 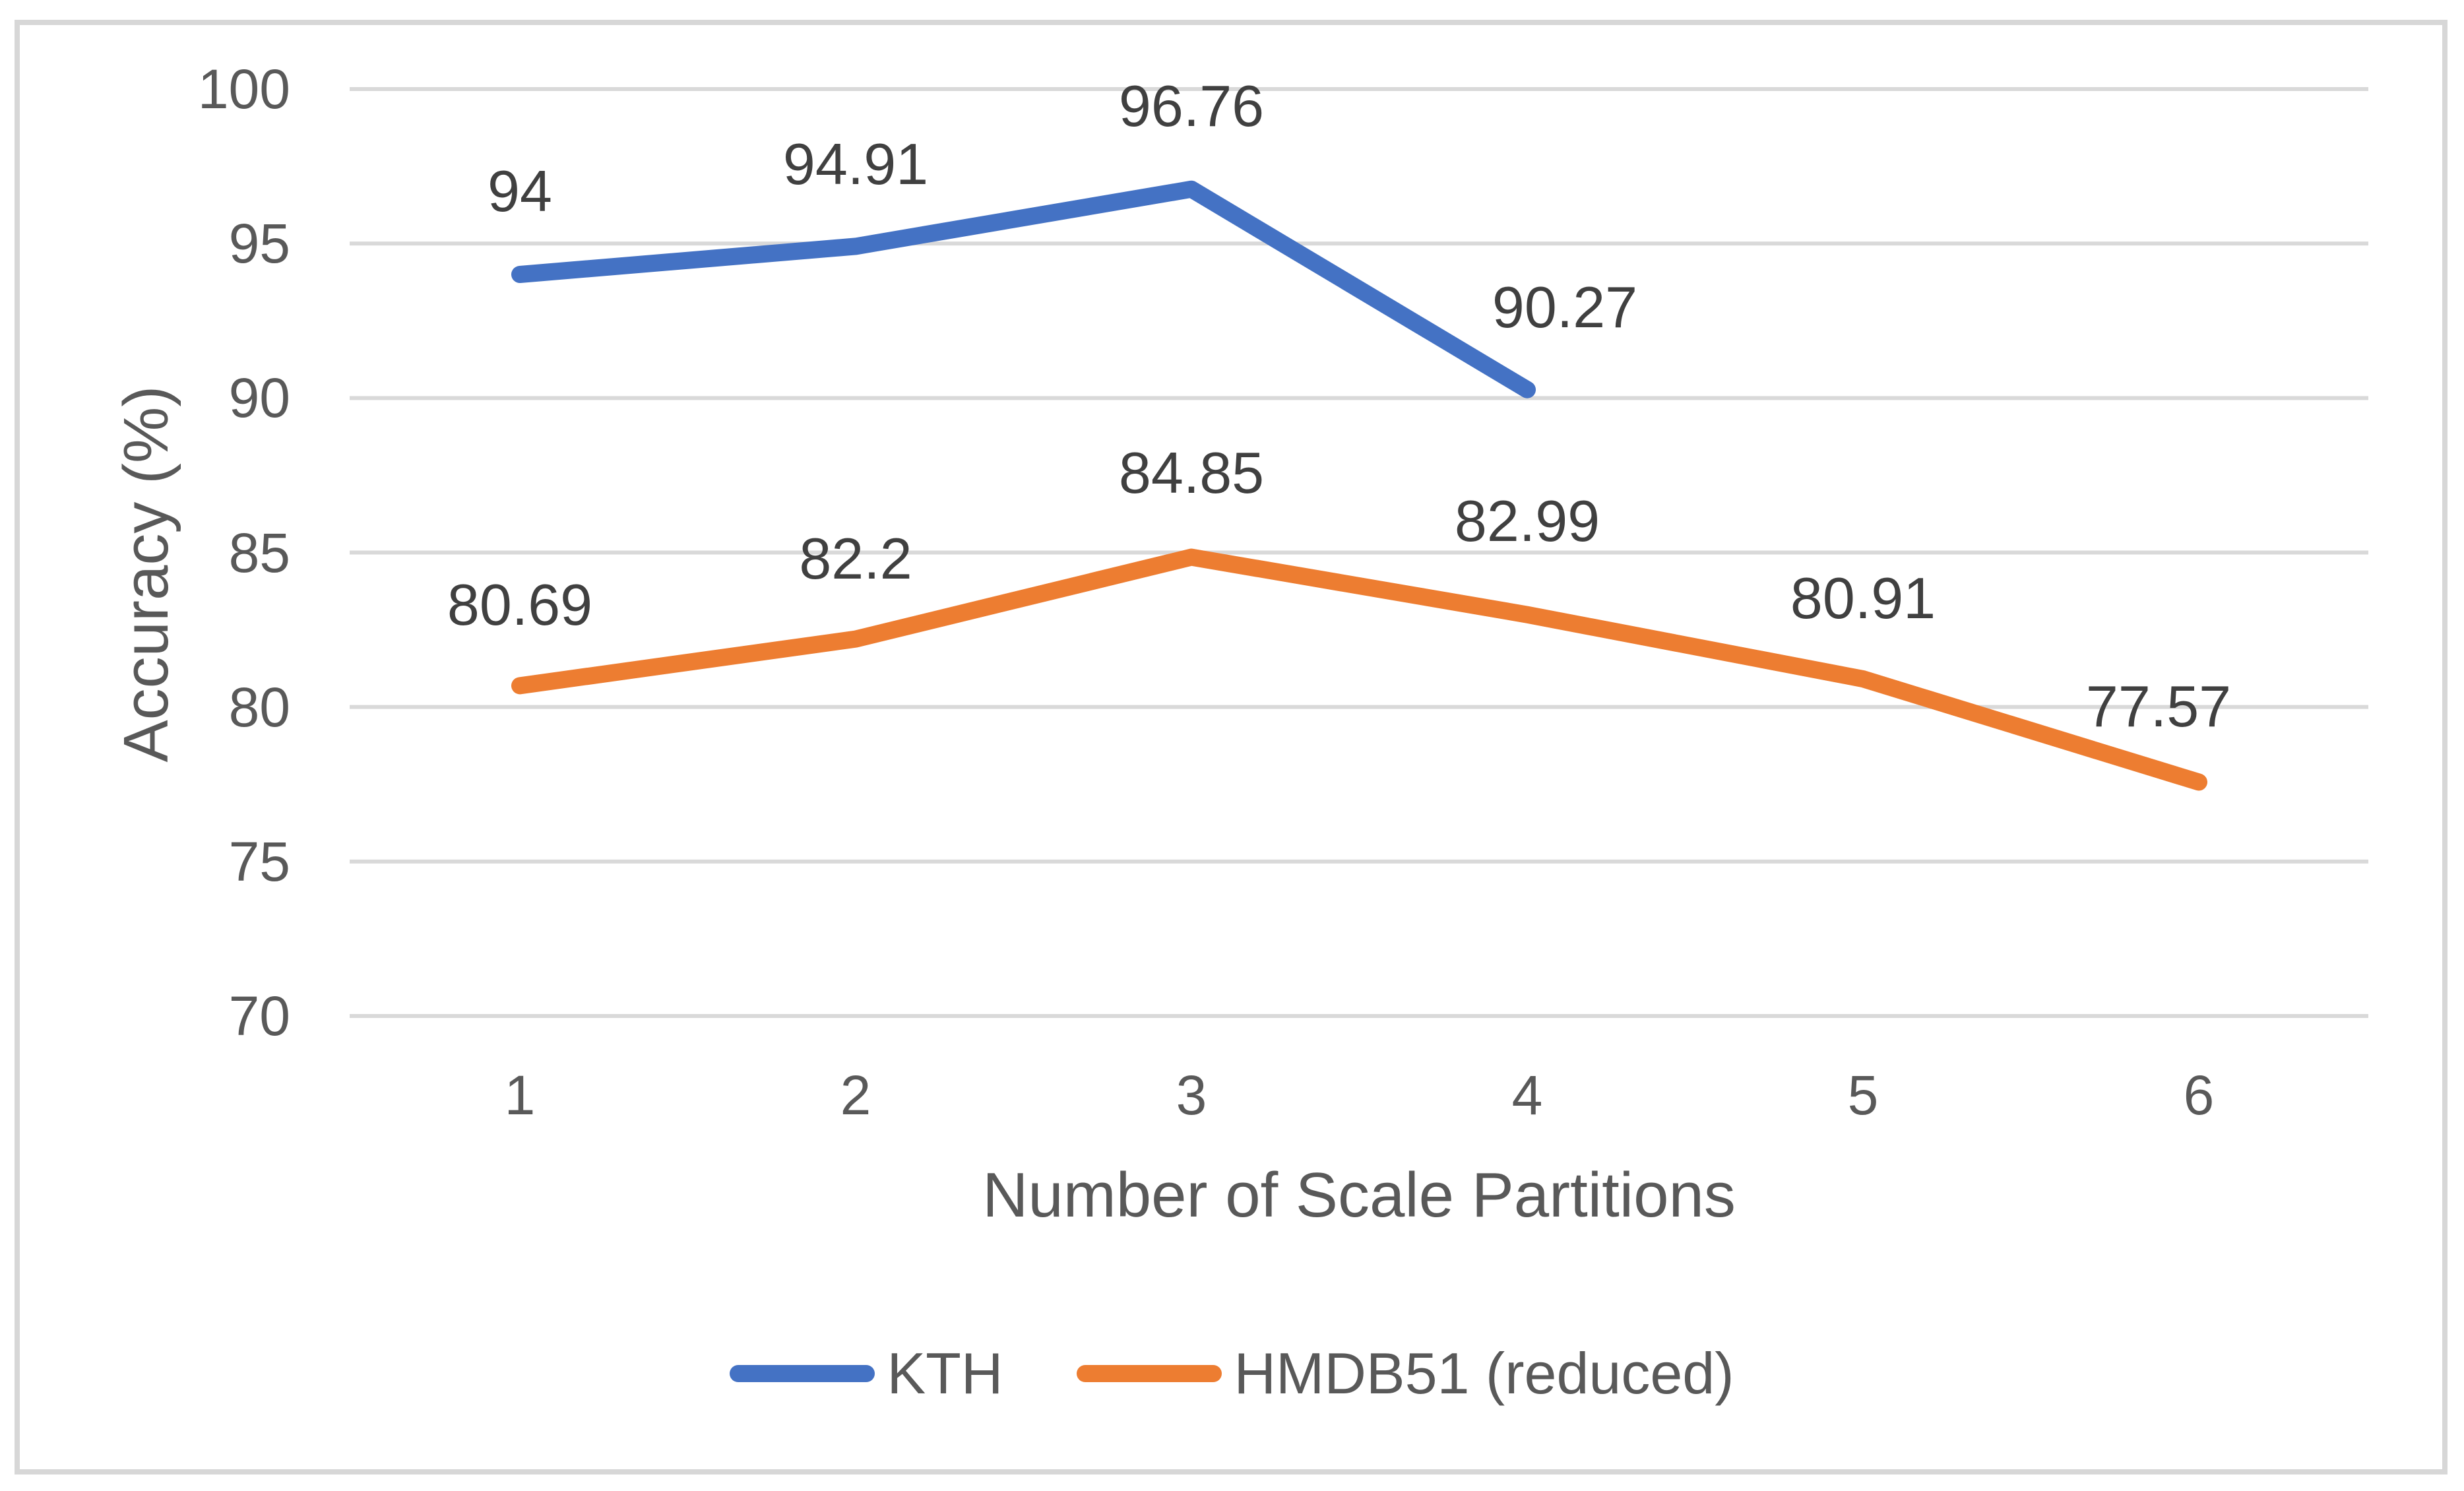 I want to click on legend-item-kth: KTH, so click(x=866, y=1374).